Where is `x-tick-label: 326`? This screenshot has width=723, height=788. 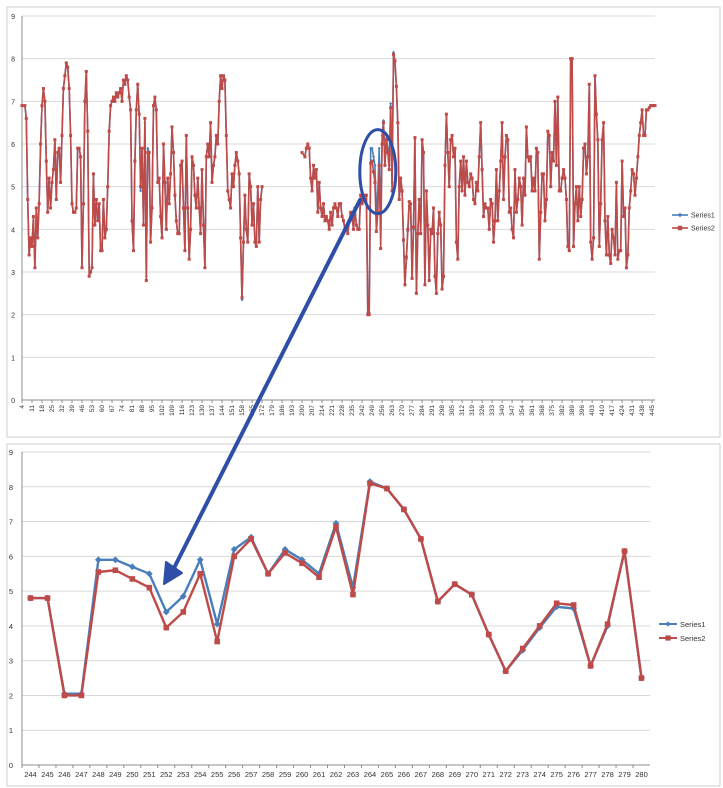
x-tick-label: 326 is located at coordinates (482, 410).